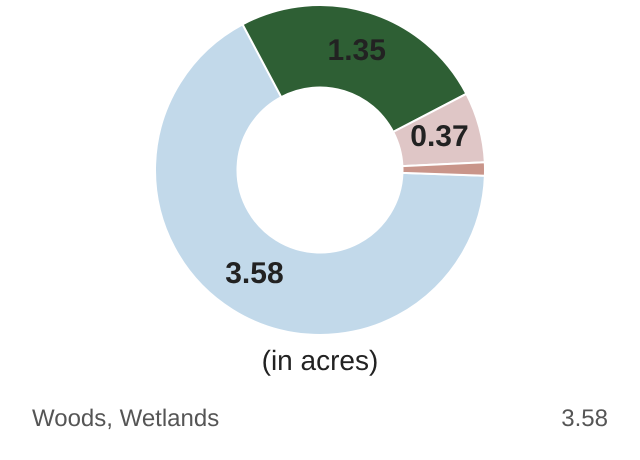 This screenshot has width=640, height=460. I want to click on text: 3.58, so click(584, 419).